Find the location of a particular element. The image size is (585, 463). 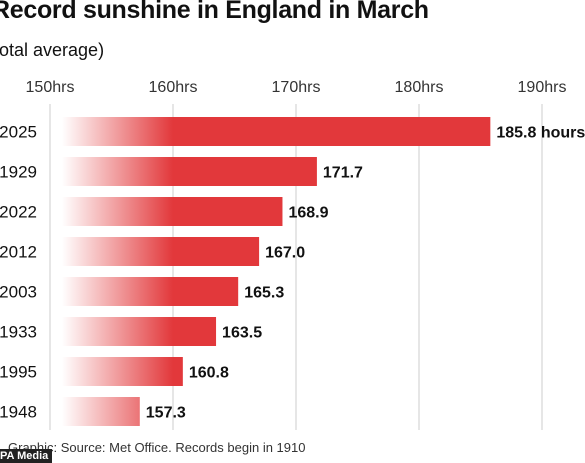

bar-1929 is located at coordinates (189, 171).